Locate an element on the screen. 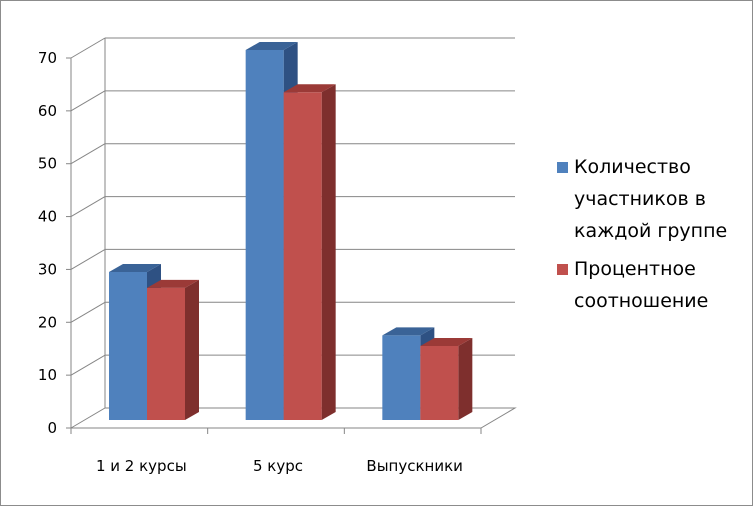 The width and height of the screenshot is (753, 507). x-axis-label: 5 курс is located at coordinates (278, 466).